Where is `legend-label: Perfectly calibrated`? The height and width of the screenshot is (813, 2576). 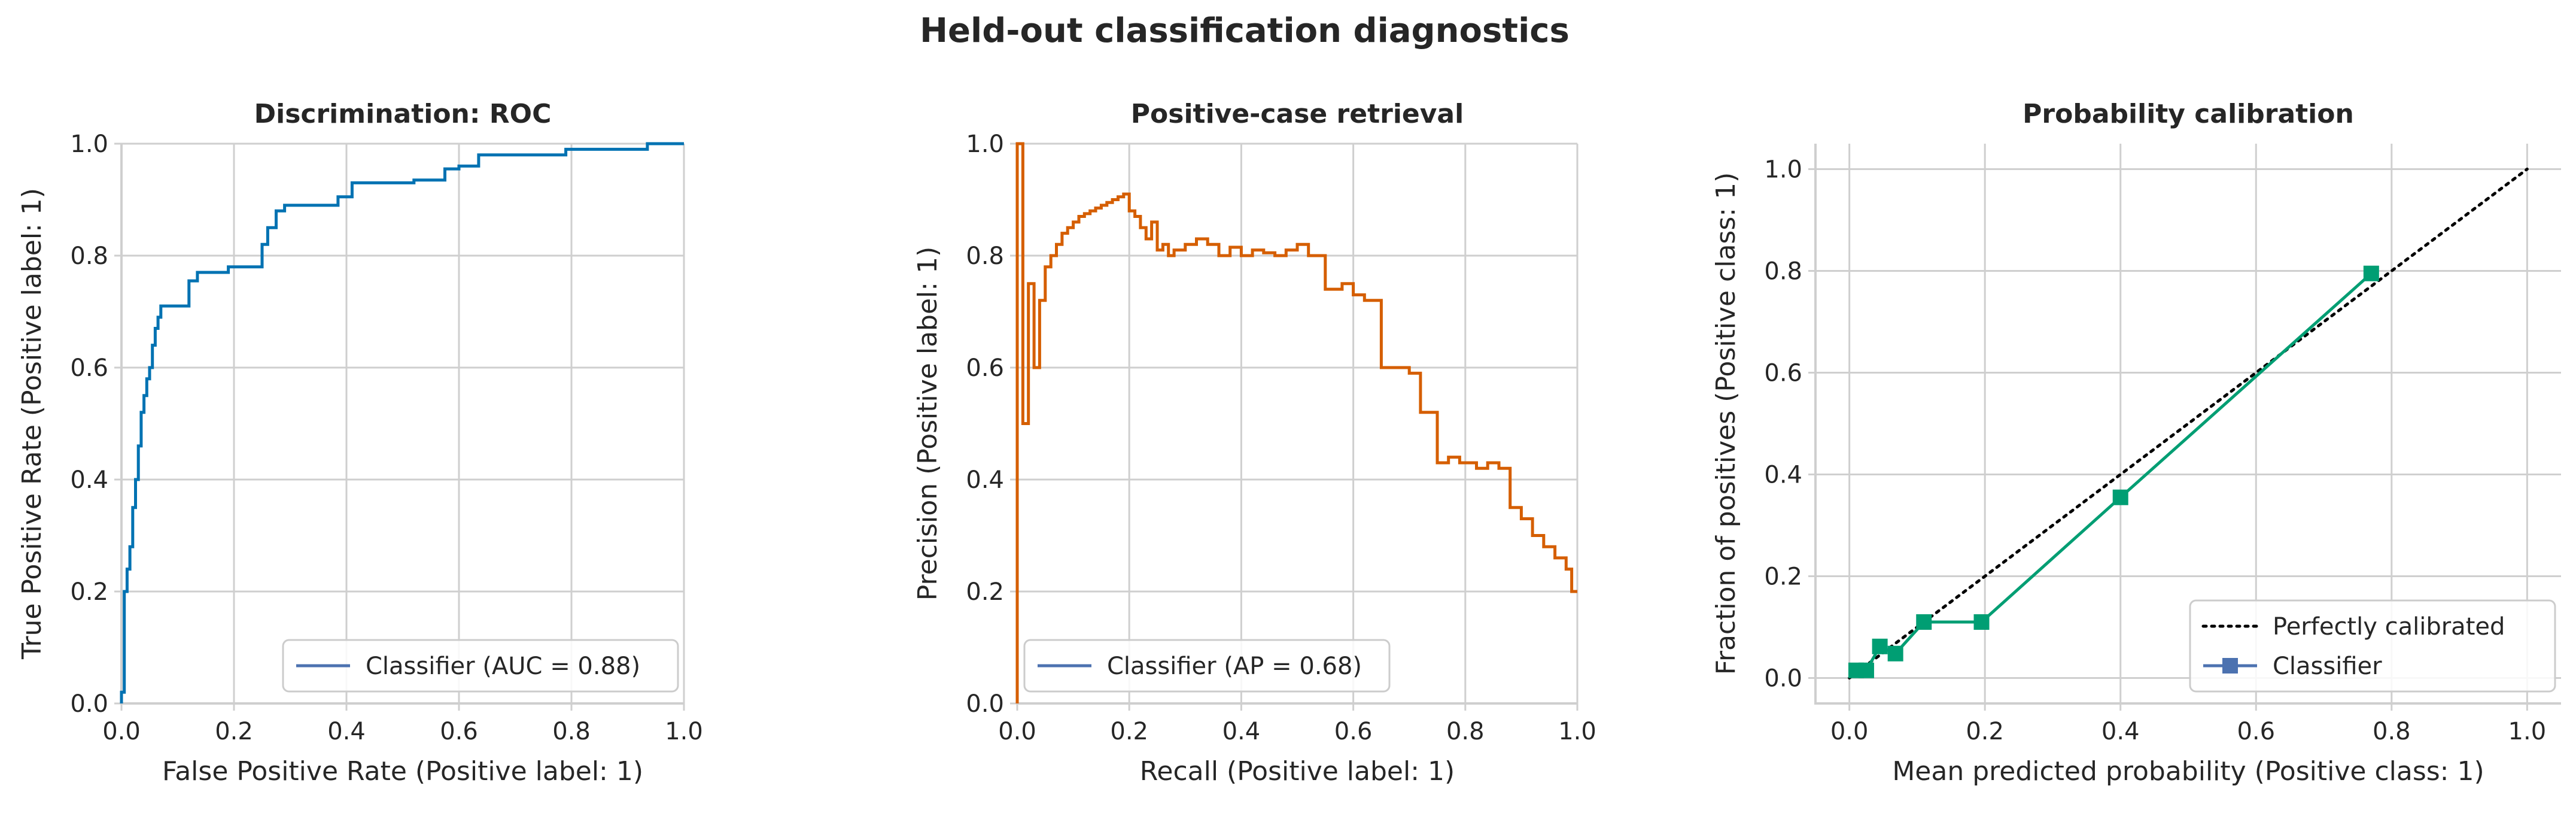 legend-label: Perfectly calibrated is located at coordinates (2389, 627).